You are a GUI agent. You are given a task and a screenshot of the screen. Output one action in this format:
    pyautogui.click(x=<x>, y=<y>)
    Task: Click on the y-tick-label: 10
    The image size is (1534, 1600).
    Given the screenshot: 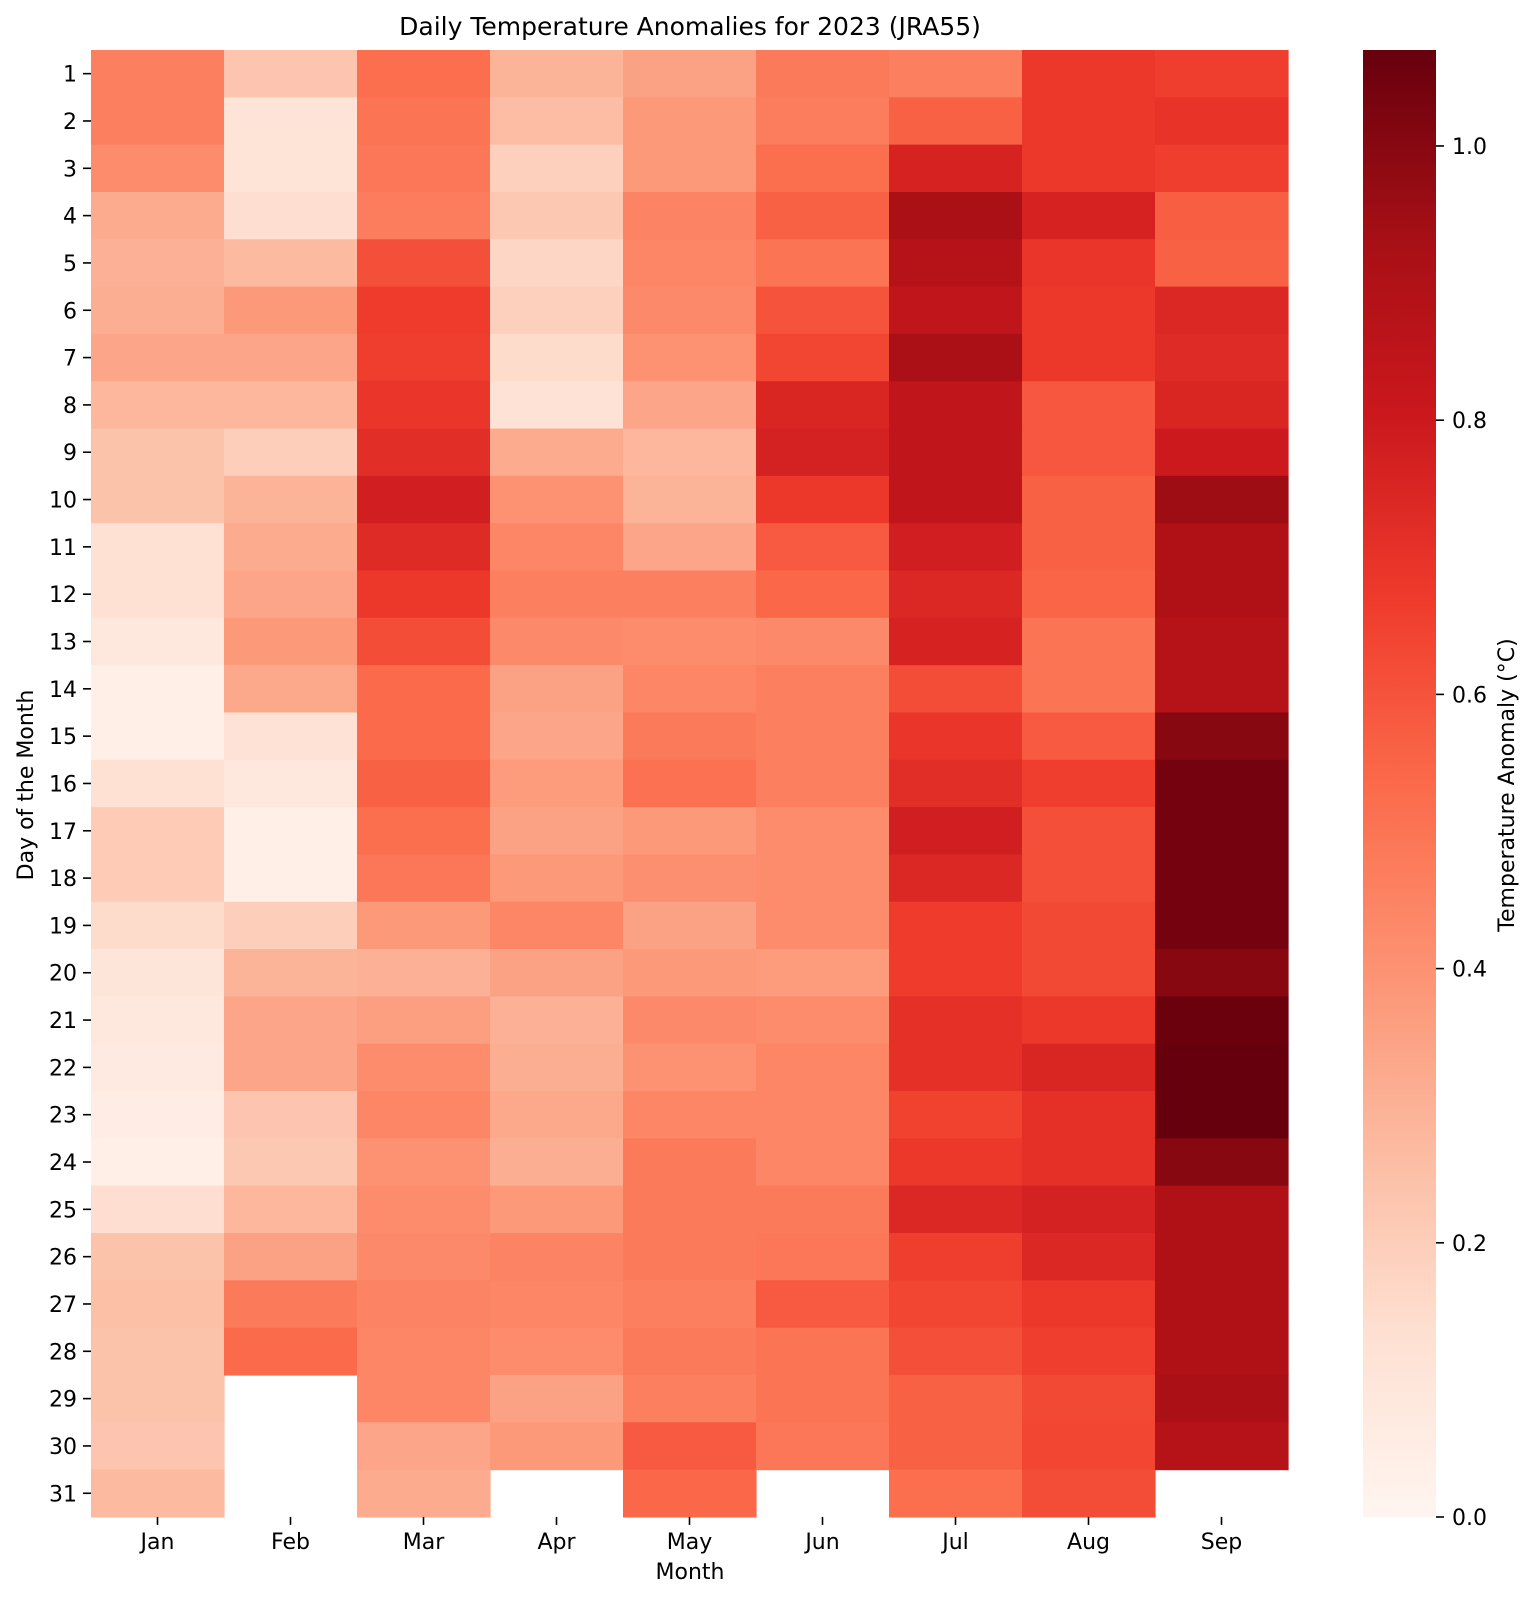 What is the action you would take?
    pyautogui.click(x=63, y=501)
    